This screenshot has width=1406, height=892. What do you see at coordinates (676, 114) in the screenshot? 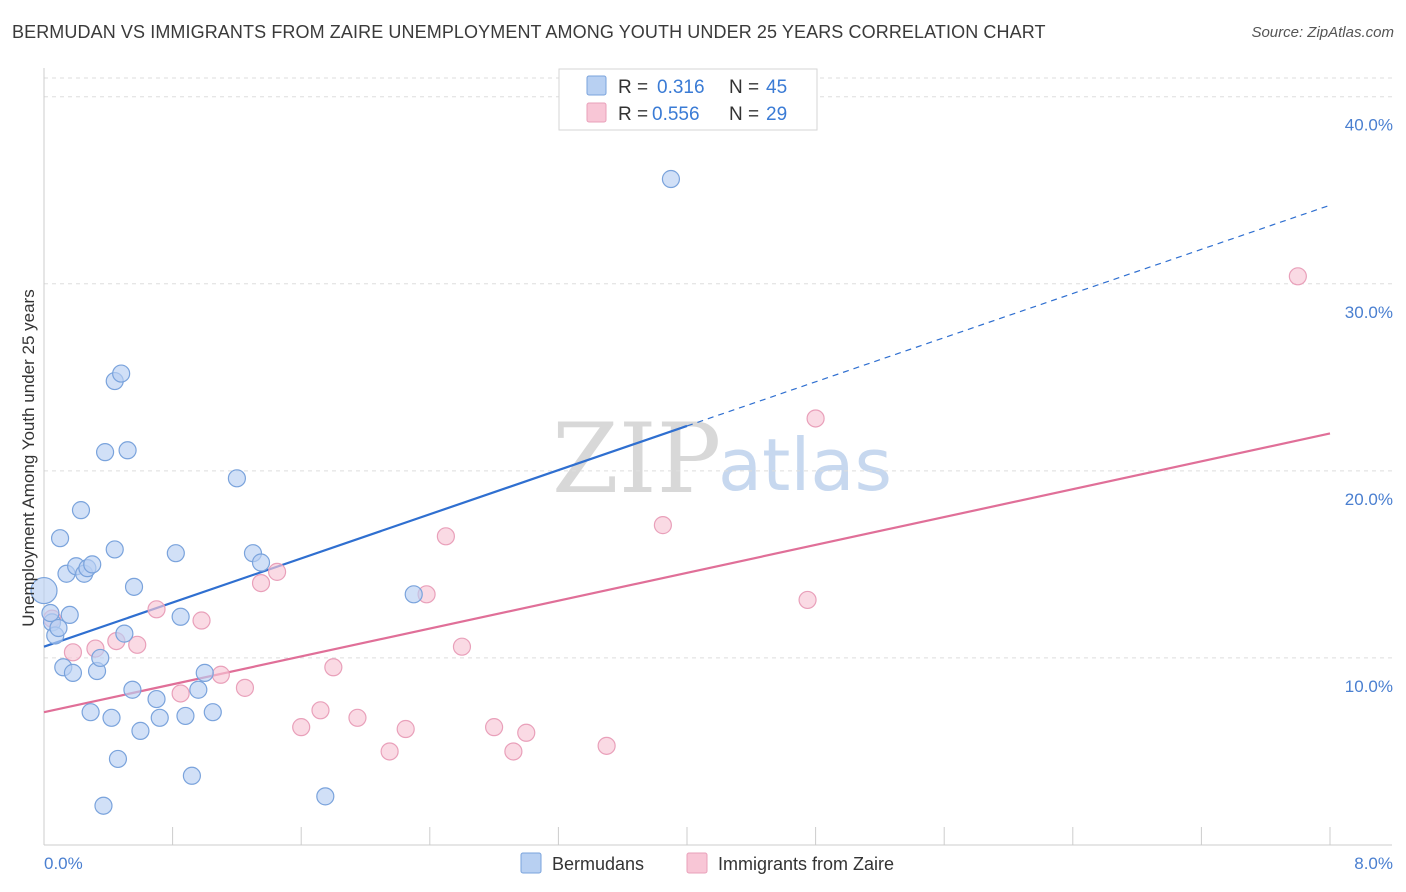
I see `legend-r-value-2: 0.556` at bounding box center [676, 114].